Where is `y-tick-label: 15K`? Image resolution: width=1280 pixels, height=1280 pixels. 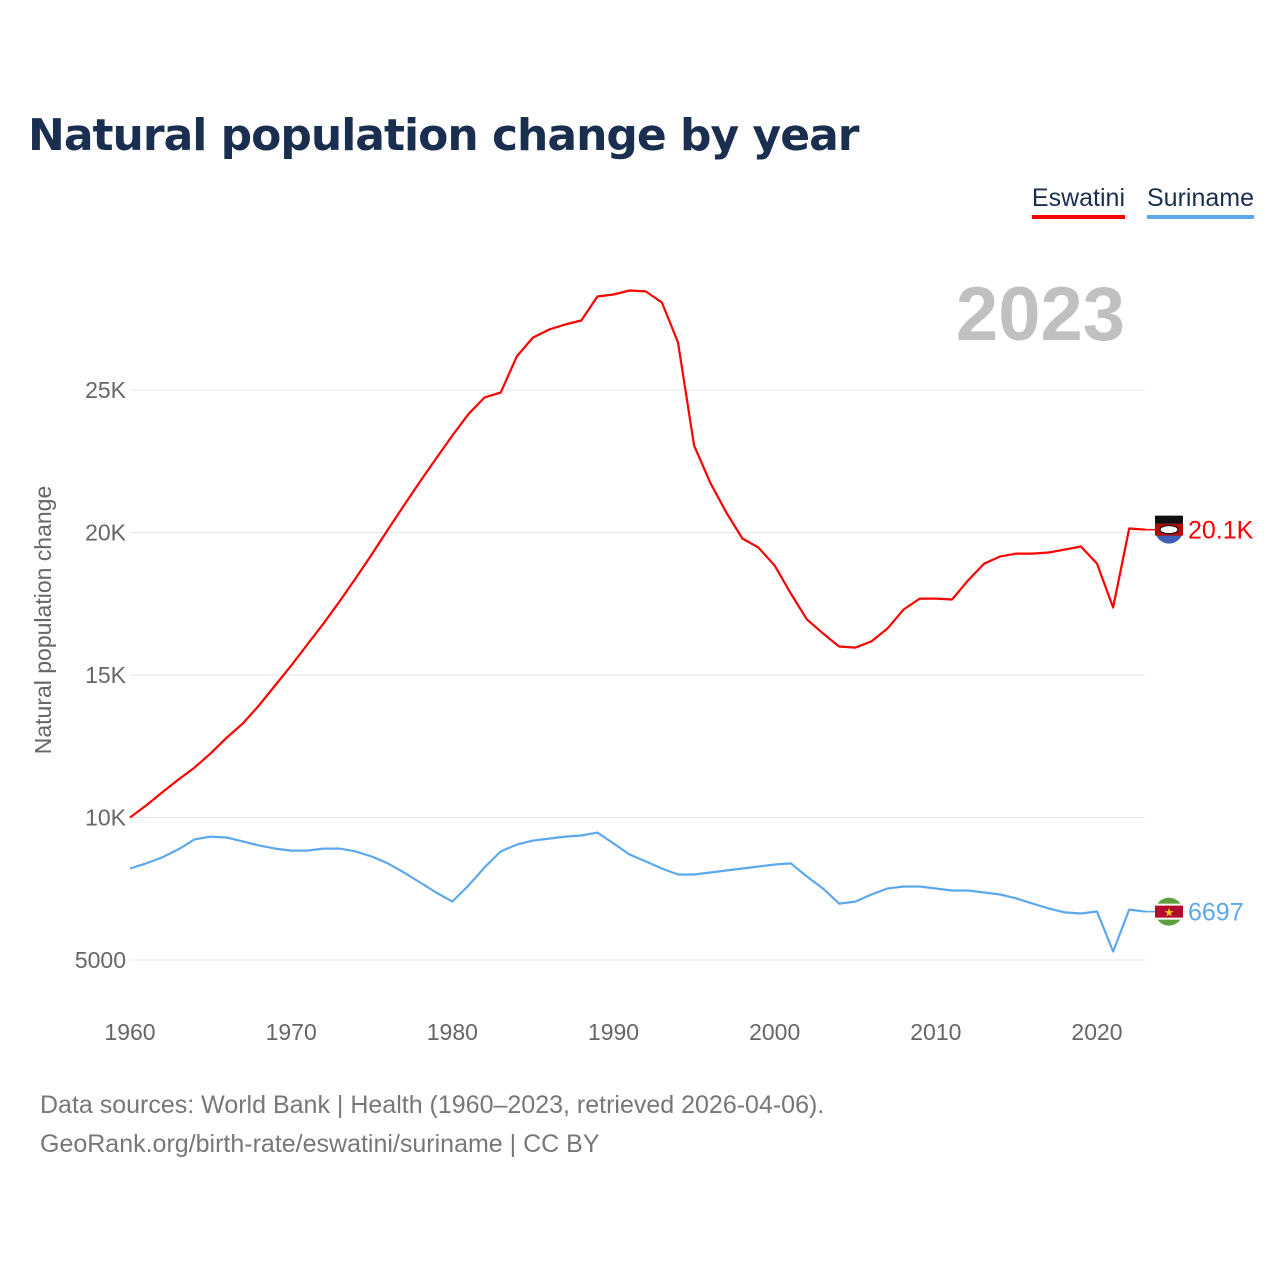
y-tick-label: 15K is located at coordinates (106, 675).